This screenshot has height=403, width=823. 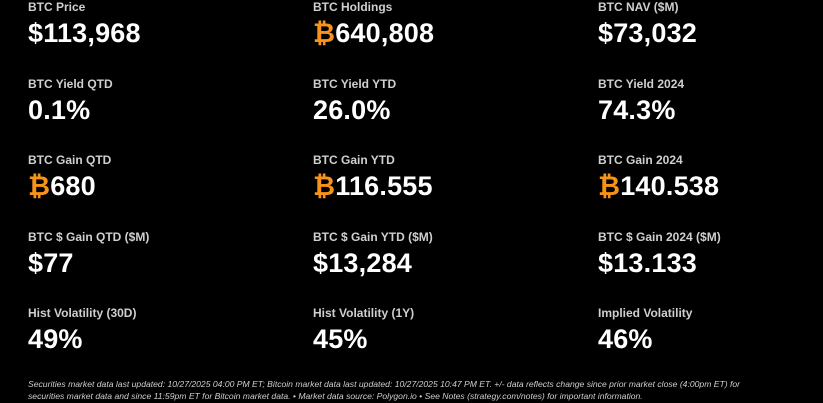 What do you see at coordinates (659, 237) in the screenshot?
I see `metric-label: BTC $ Gain 2024 ($M)` at bounding box center [659, 237].